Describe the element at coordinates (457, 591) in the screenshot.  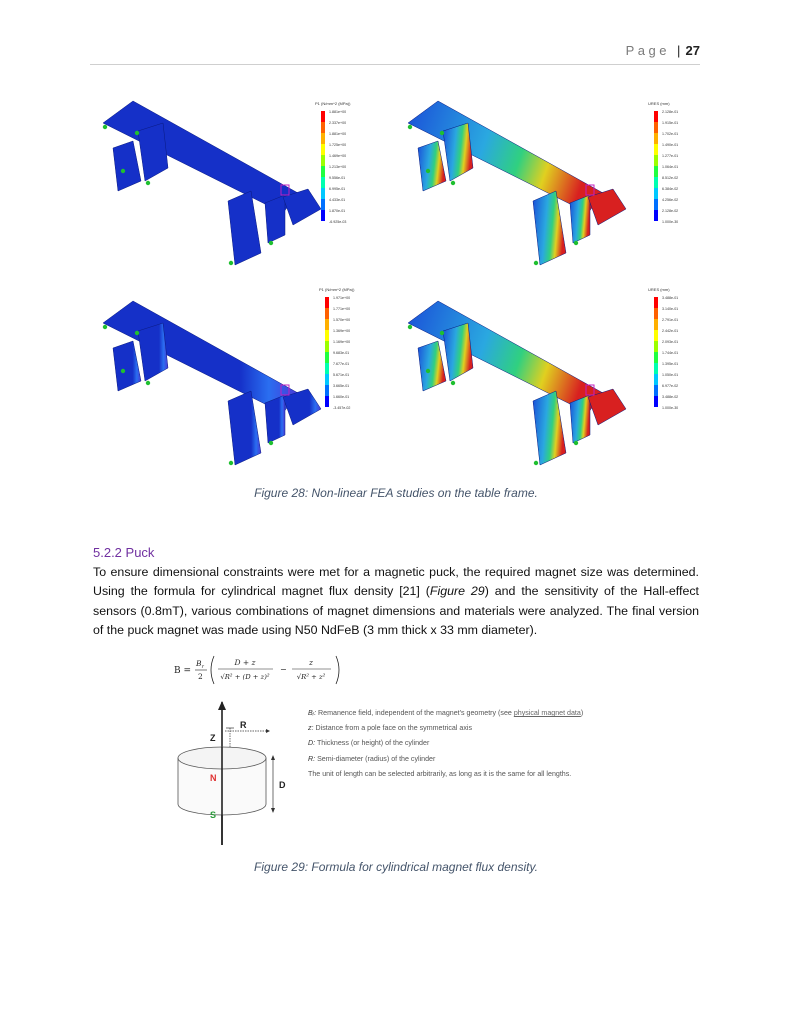
I see `figure-29-reference: Figure 29` at that location.